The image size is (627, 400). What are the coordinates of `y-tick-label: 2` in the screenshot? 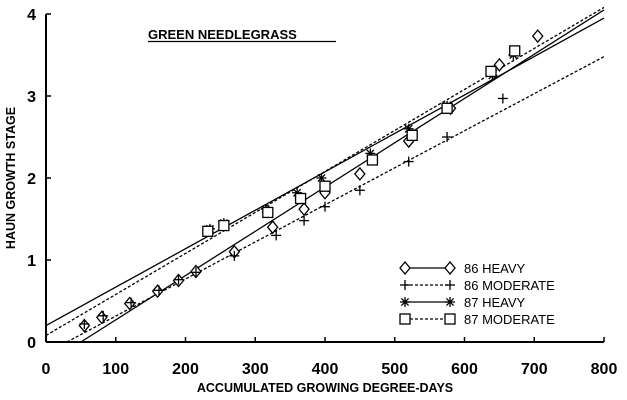 It's located at (31, 179).